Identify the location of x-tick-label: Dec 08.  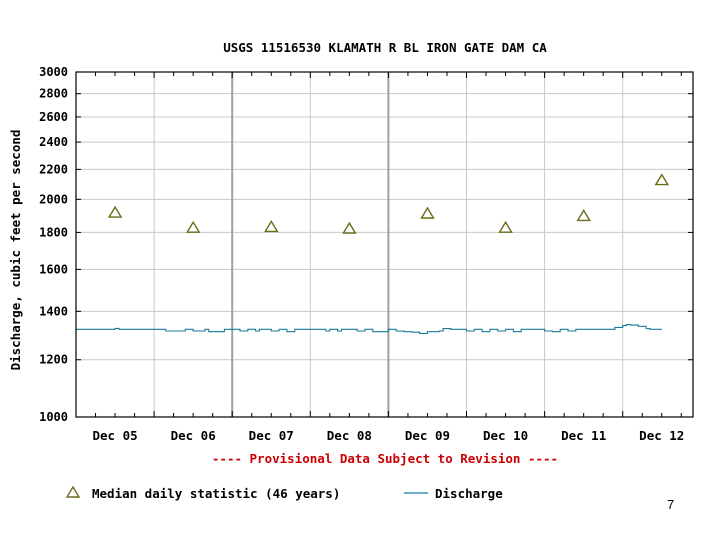
(349, 435).